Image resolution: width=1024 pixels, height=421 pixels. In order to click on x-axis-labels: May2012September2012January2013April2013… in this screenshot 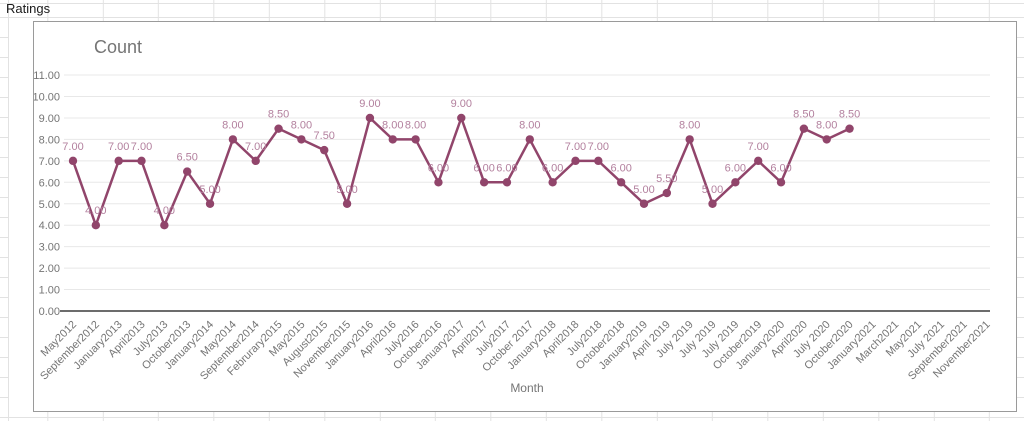, I will do `click(515, 351)`.